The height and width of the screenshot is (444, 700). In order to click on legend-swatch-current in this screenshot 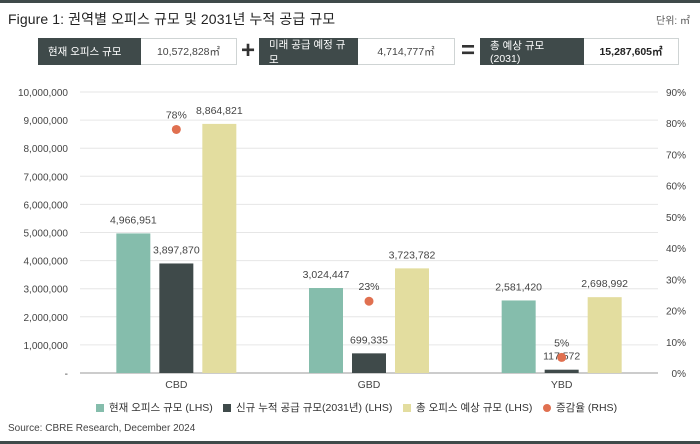, I will do `click(100, 407)`.